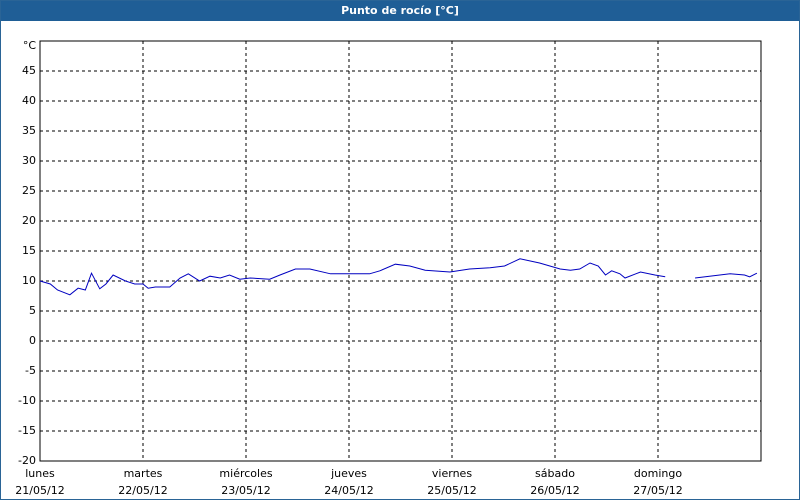 This screenshot has height=500, width=800. Describe the element at coordinates (29, 130) in the screenshot. I see `y-tick-label: 35` at that location.